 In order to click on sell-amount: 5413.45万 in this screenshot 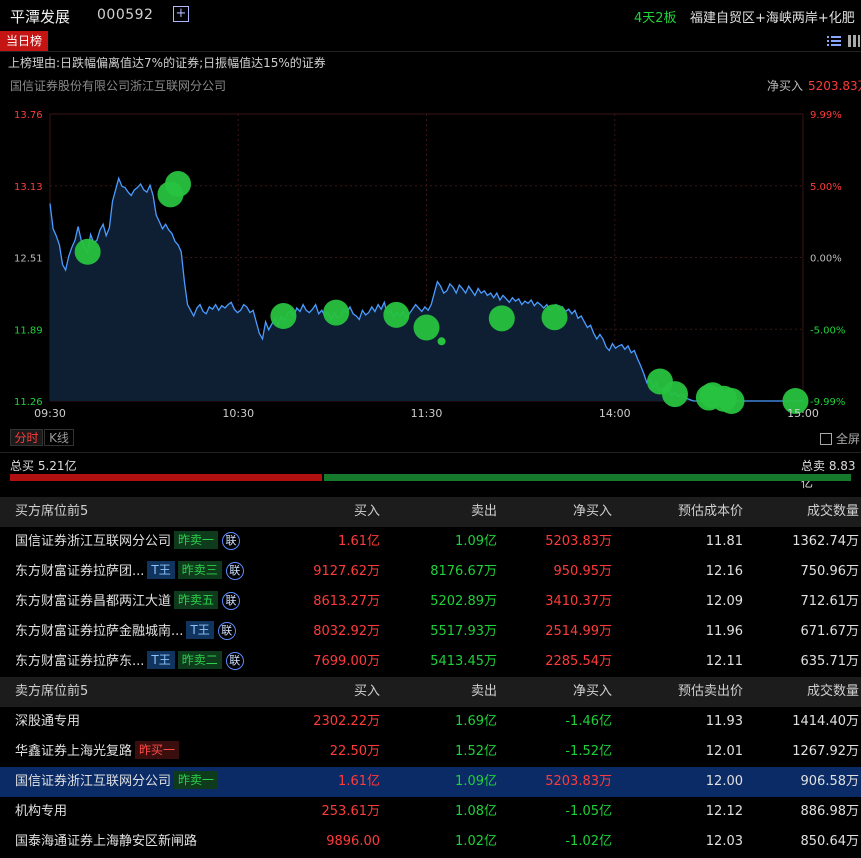, I will do `click(463, 661)`.